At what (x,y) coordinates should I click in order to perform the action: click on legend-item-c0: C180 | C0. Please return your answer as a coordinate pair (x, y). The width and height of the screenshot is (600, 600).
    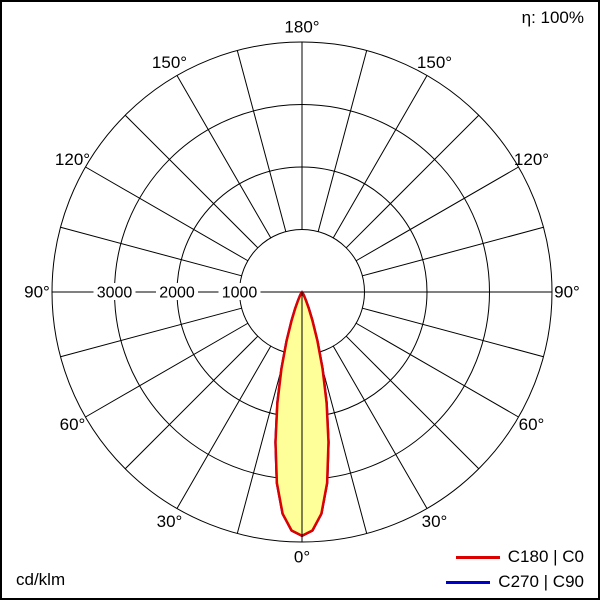
    Looking at the image, I should click on (515, 557).